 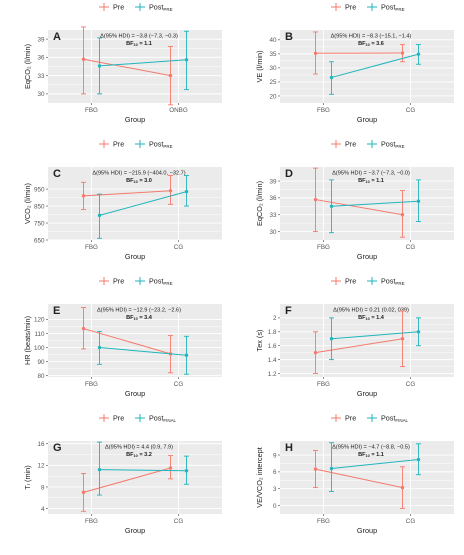 What do you see at coordinates (377, 44) in the screenshot?
I see `bf-value: = 3.6` at bounding box center [377, 44].